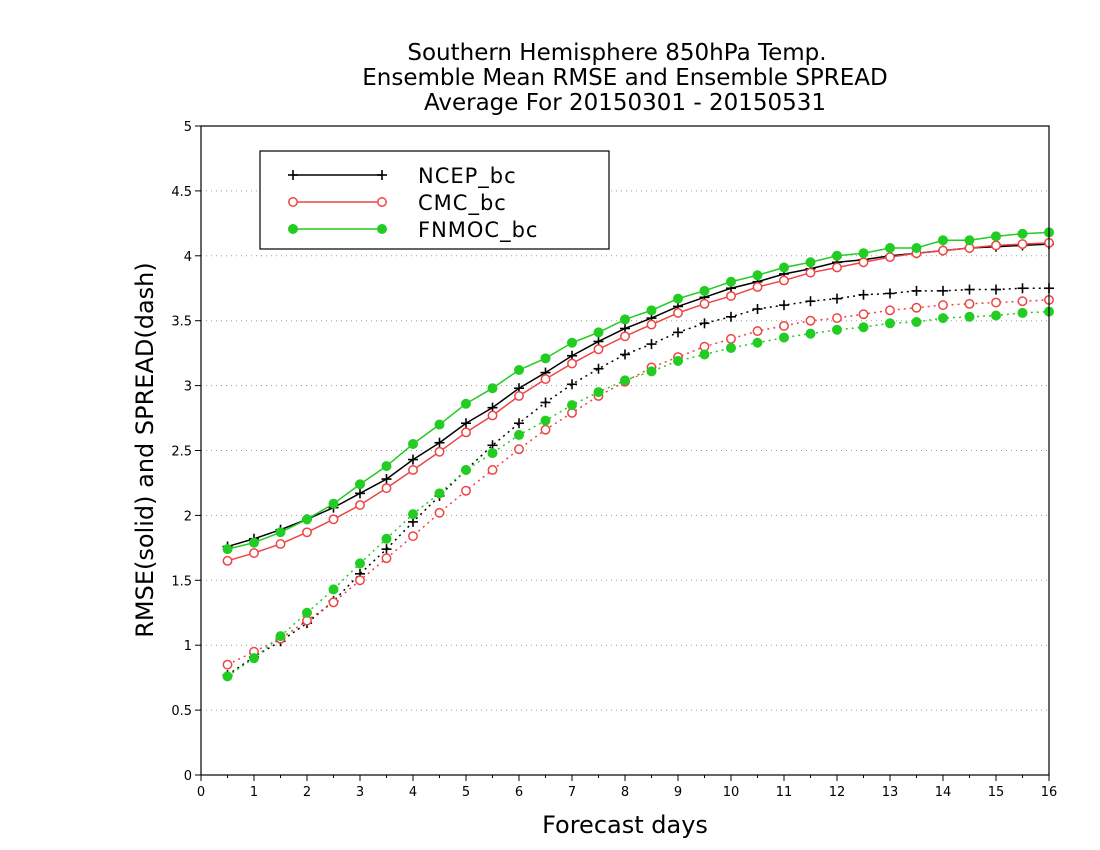  What do you see at coordinates (188, 646) in the screenshot?
I see `y-tick-label: 1` at bounding box center [188, 646].